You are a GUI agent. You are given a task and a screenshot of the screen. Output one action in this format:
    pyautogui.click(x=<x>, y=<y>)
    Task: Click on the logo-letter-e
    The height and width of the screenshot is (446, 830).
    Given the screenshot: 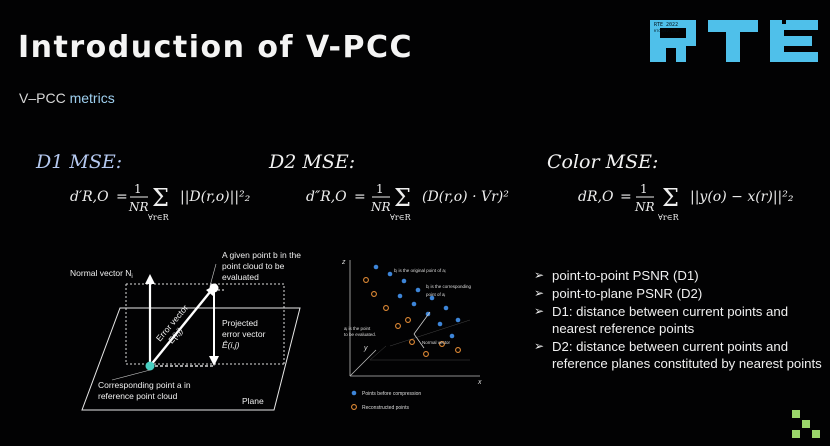 What is the action you would take?
    pyautogui.click(x=794, y=41)
    